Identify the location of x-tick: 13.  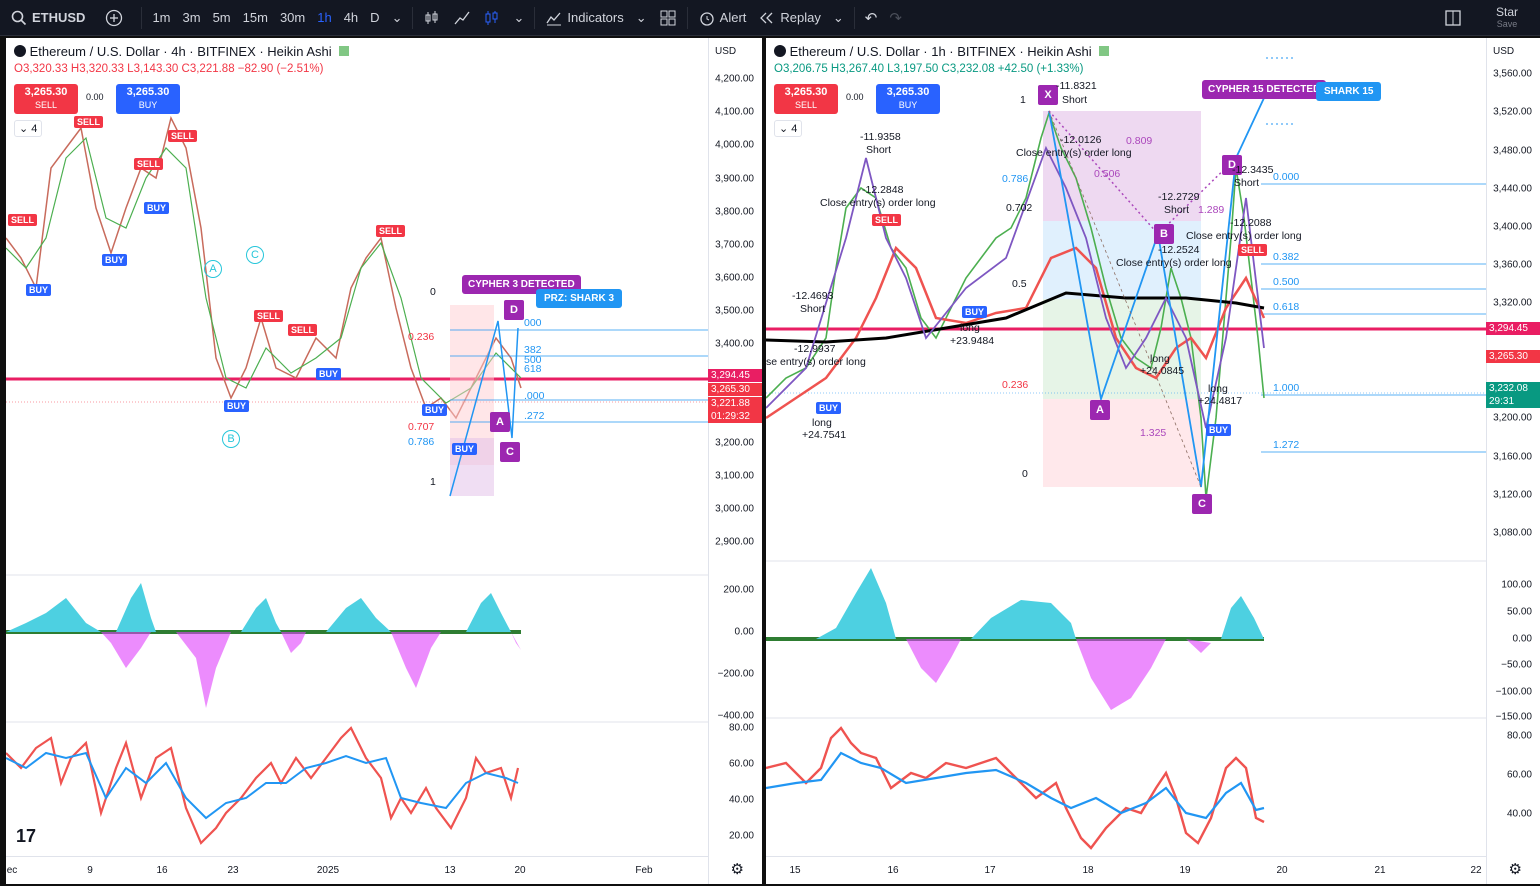
(450, 870).